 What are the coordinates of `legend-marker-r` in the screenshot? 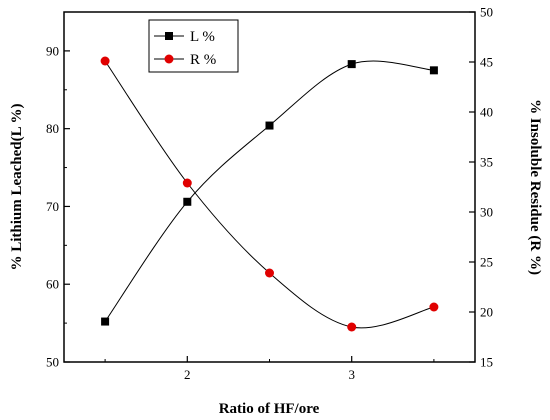 It's located at (169, 59).